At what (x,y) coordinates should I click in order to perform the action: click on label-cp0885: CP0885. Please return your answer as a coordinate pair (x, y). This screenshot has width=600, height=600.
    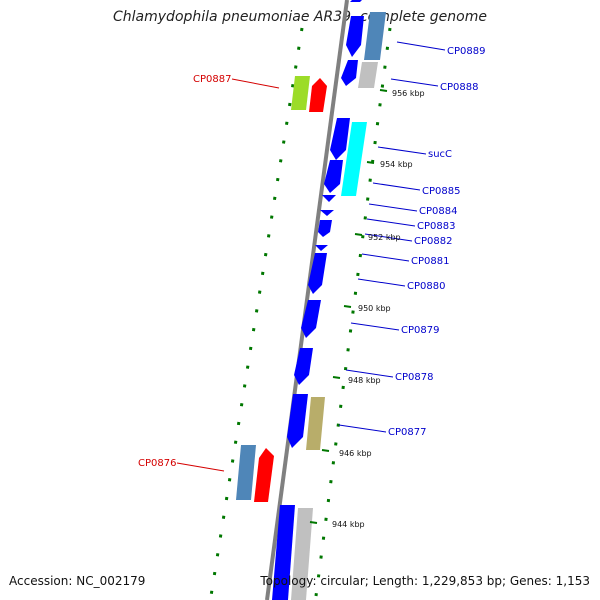
    Looking at the image, I should click on (441, 191).